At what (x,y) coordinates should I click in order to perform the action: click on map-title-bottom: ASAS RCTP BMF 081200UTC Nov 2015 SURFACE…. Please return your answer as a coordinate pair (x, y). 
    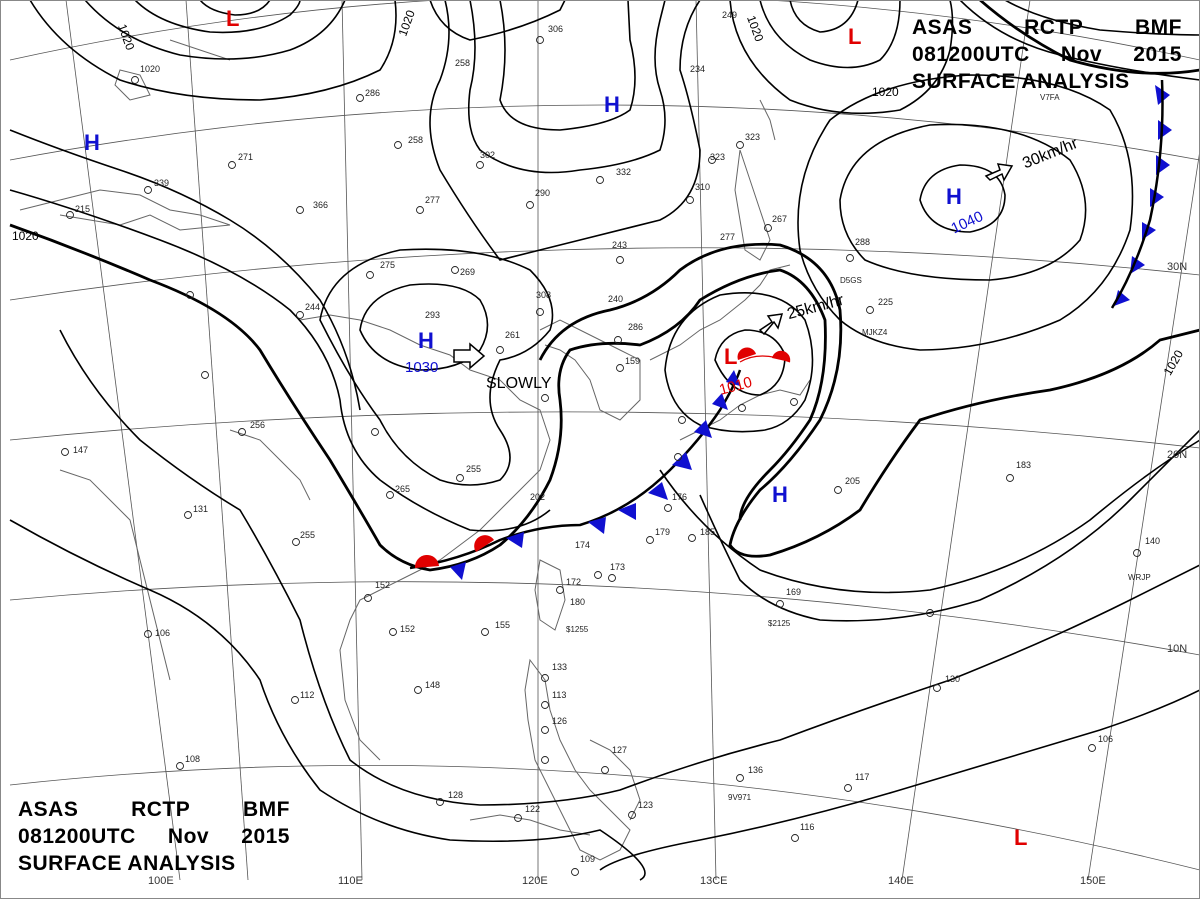
    Looking at the image, I should click on (154, 836).